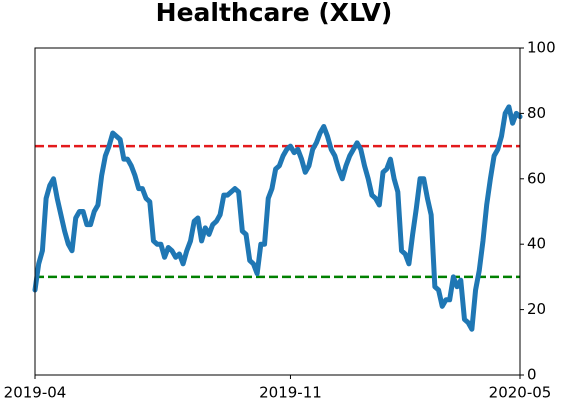  What do you see at coordinates (536, 113) in the screenshot?
I see `y-tick-label: 80` at bounding box center [536, 113].